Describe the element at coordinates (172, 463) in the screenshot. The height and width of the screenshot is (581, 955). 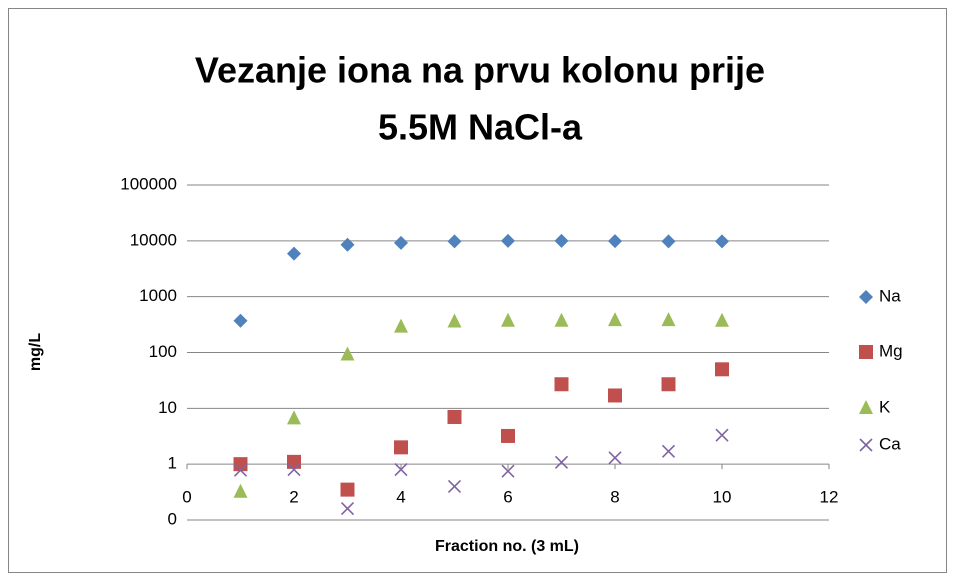
I see `y-tick-label: 1` at that location.